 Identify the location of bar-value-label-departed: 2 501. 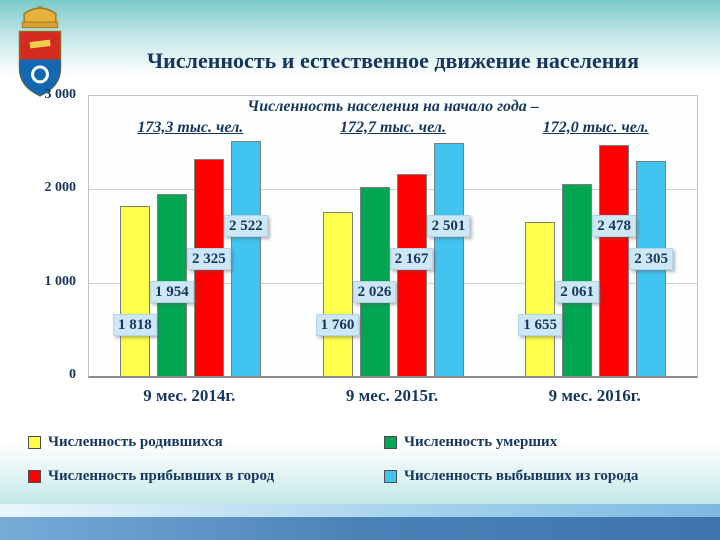
(448, 226).